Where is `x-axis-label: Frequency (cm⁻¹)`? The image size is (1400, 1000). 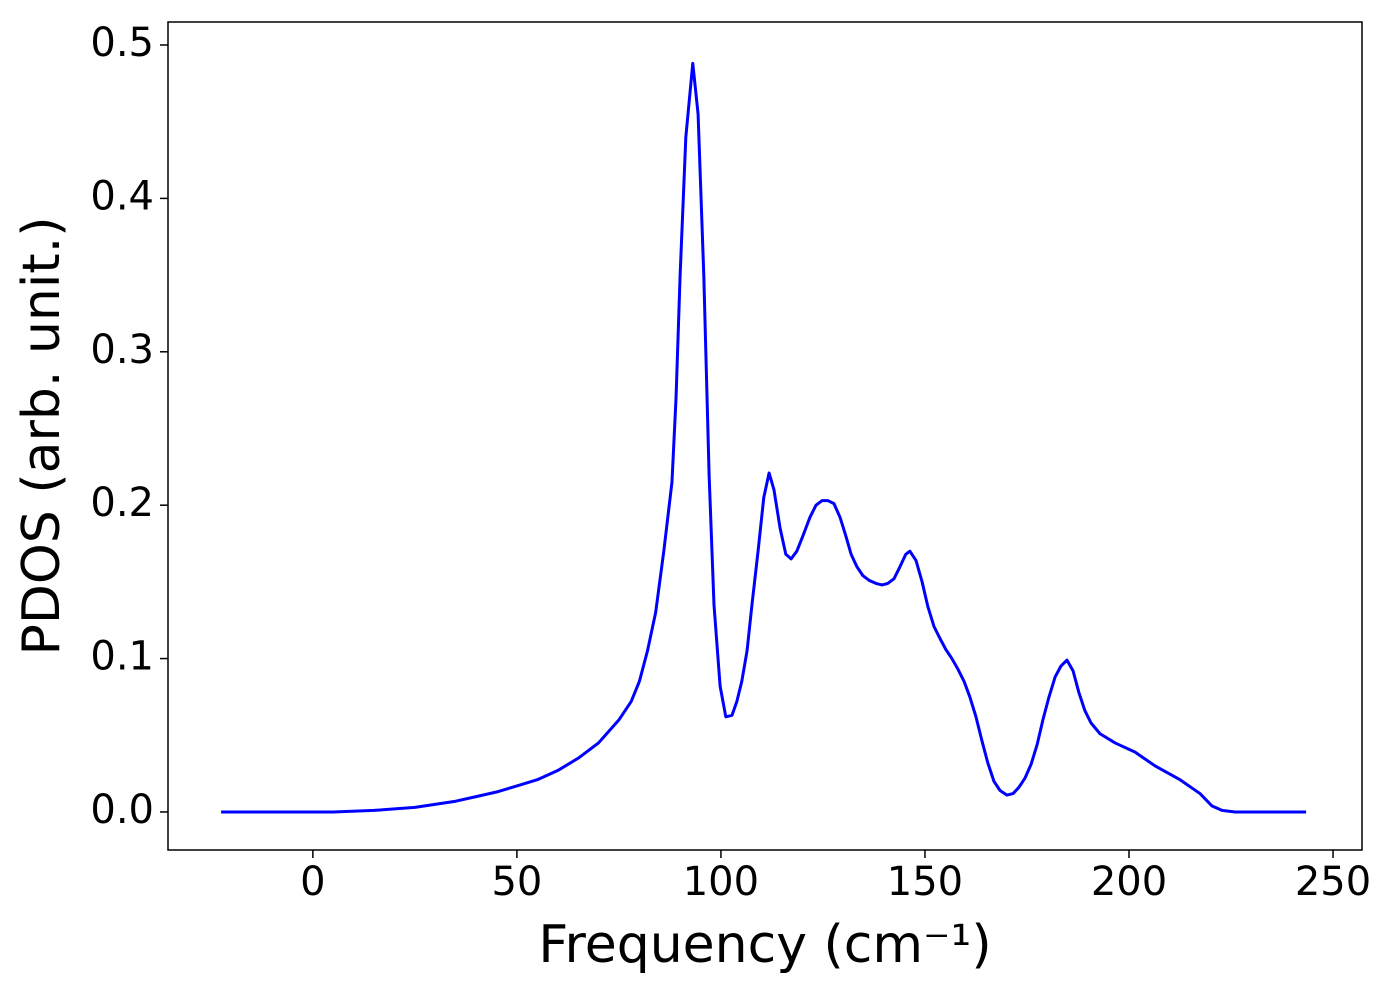 x-axis-label: Frequency (cm⁻¹) is located at coordinates (764, 945).